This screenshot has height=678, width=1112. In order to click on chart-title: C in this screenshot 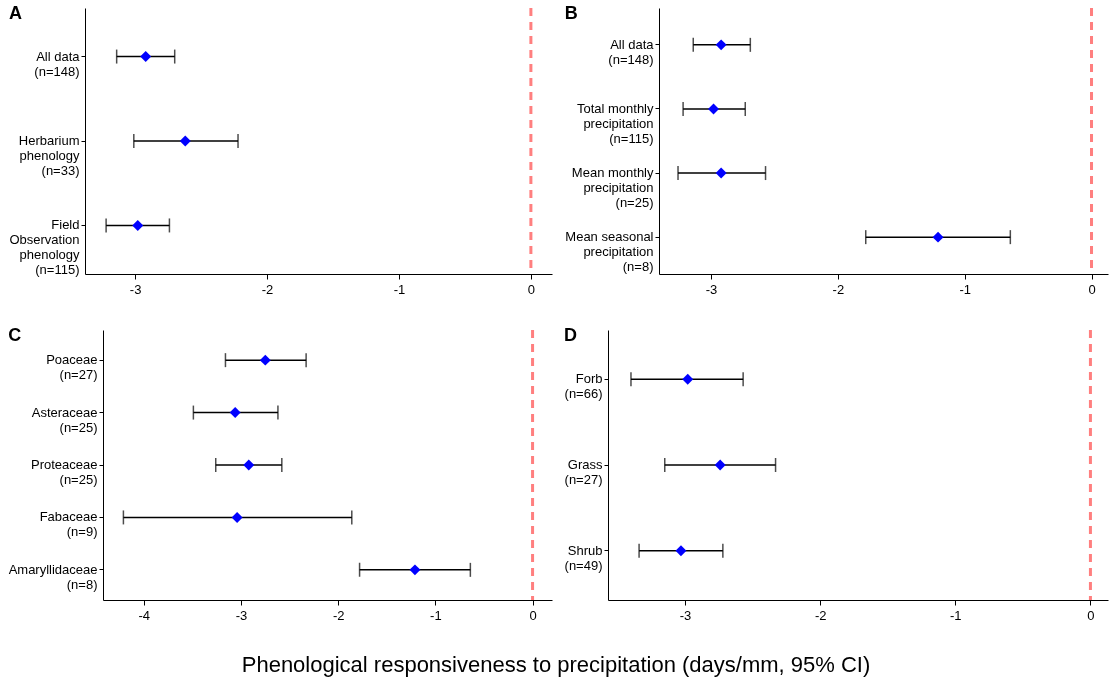, I will do `click(15, 334)`.